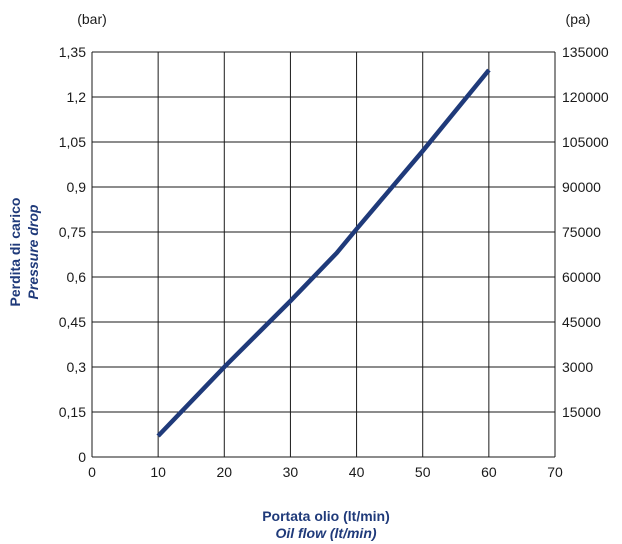 This screenshot has height=544, width=622. Describe the element at coordinates (585, 142) in the screenshot. I see `y-right-tick-label: 105000` at that location.